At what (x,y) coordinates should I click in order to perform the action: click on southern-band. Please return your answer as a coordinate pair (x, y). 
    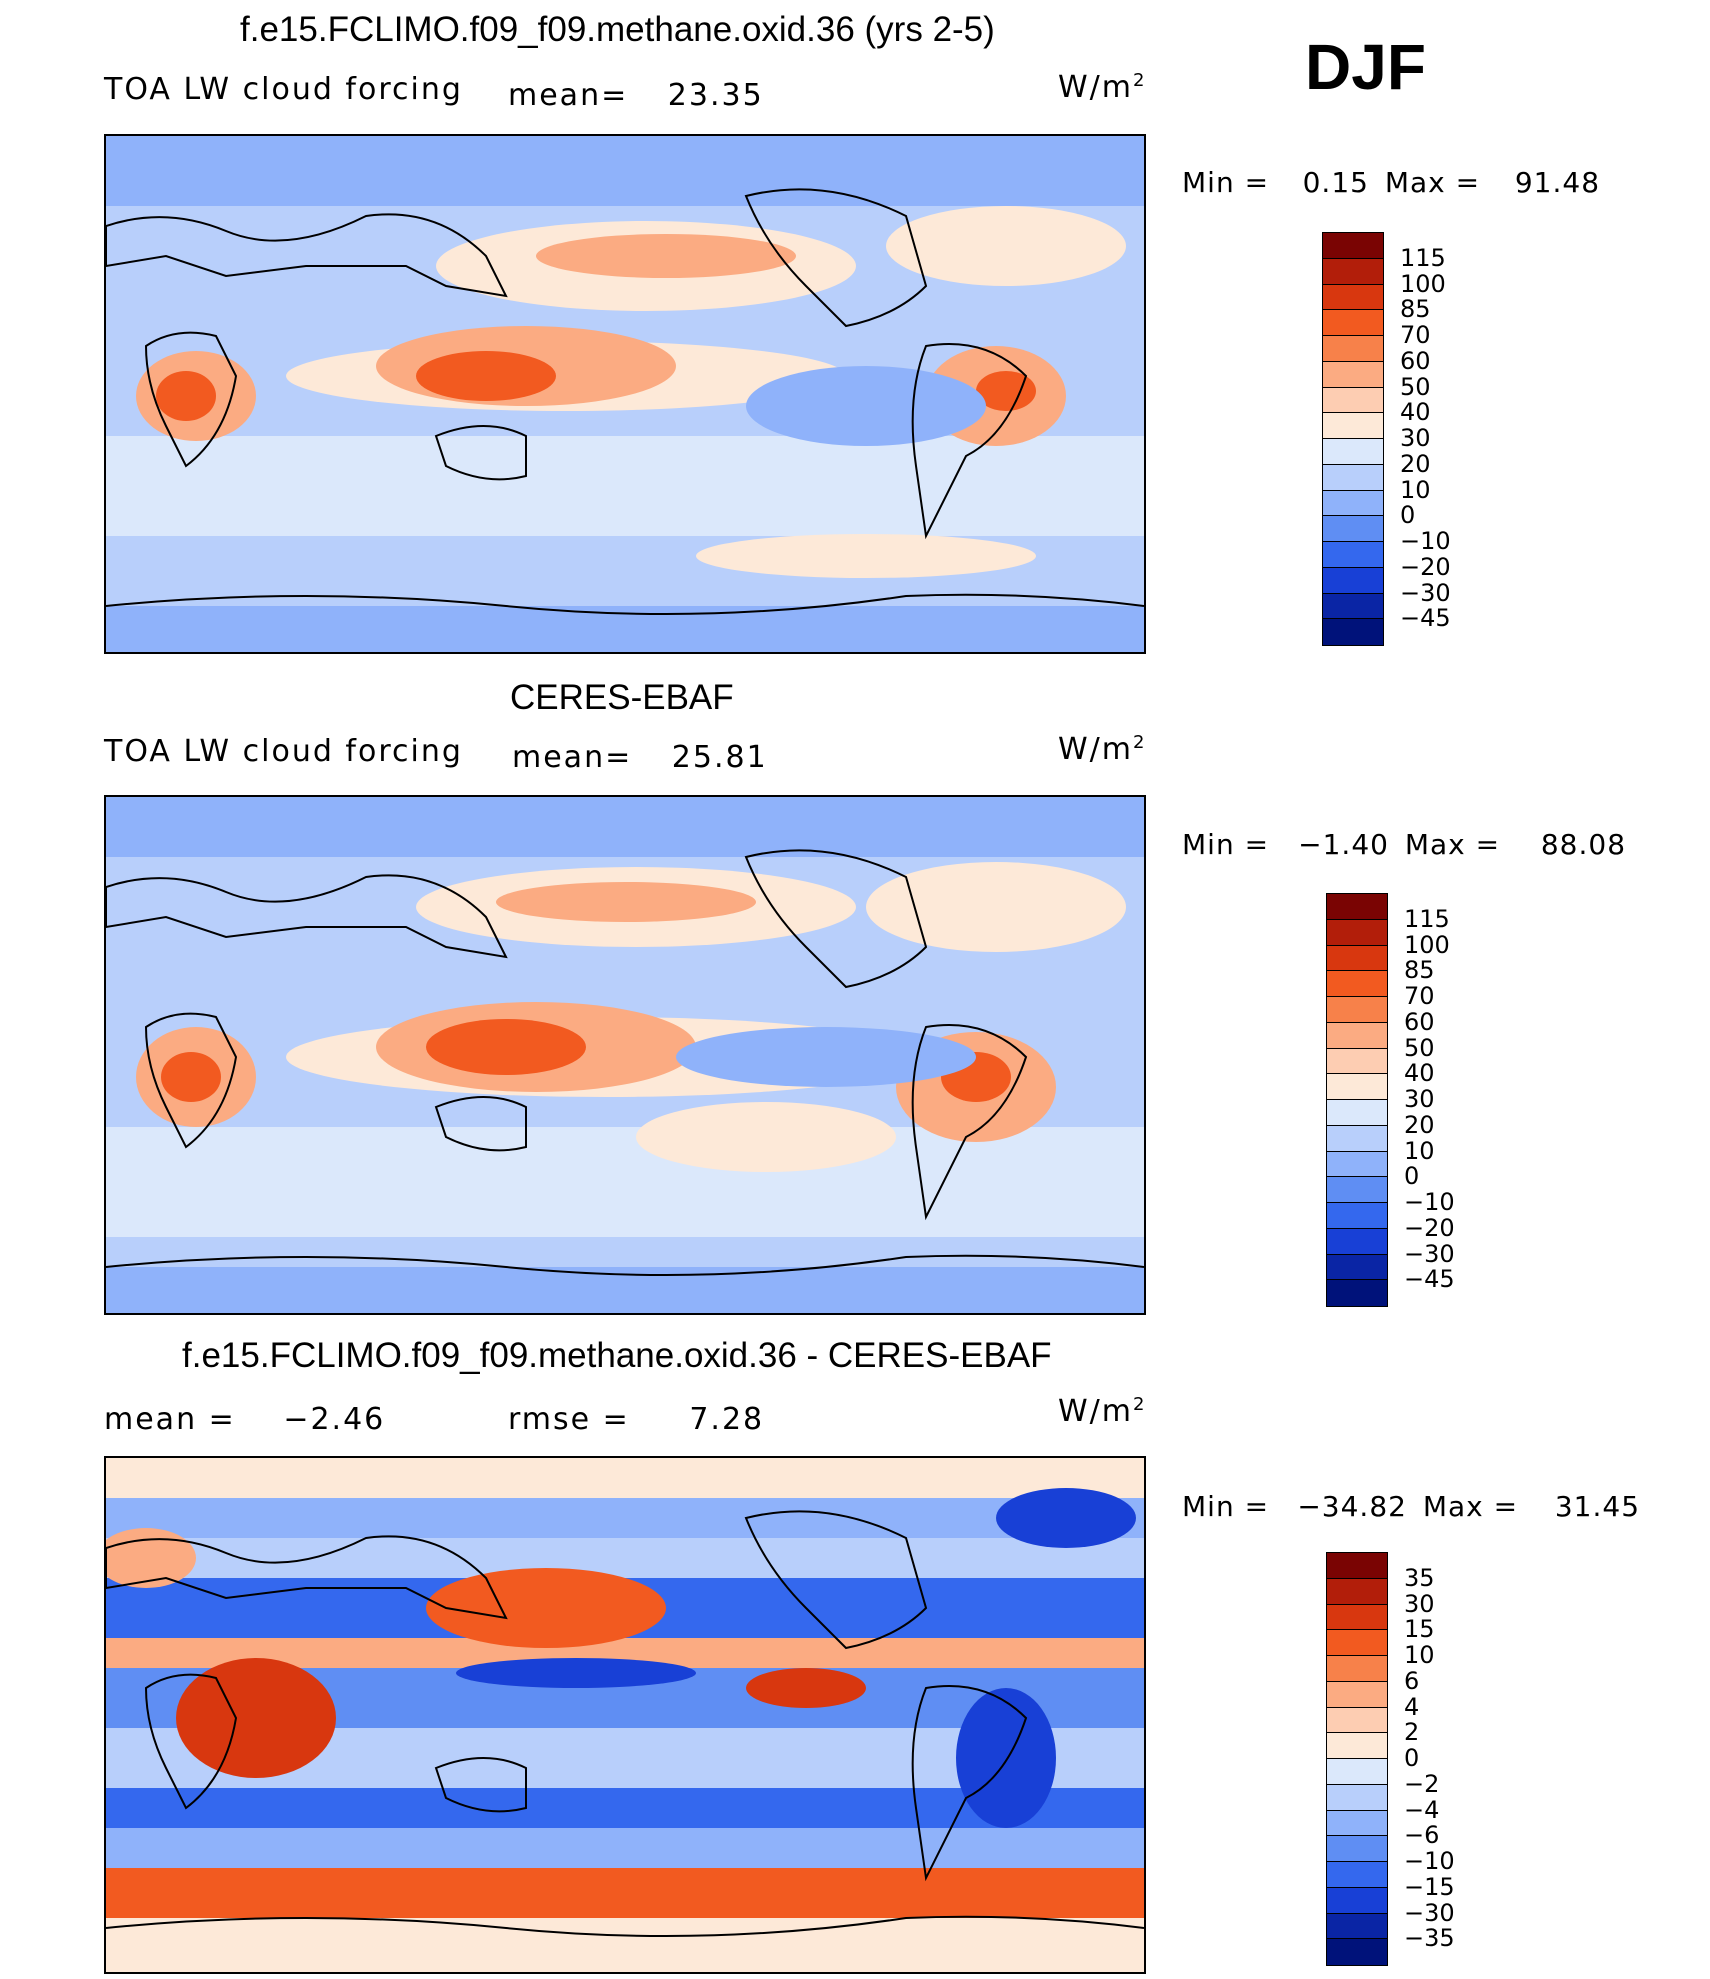
    Looking at the image, I should click on (625, 486).